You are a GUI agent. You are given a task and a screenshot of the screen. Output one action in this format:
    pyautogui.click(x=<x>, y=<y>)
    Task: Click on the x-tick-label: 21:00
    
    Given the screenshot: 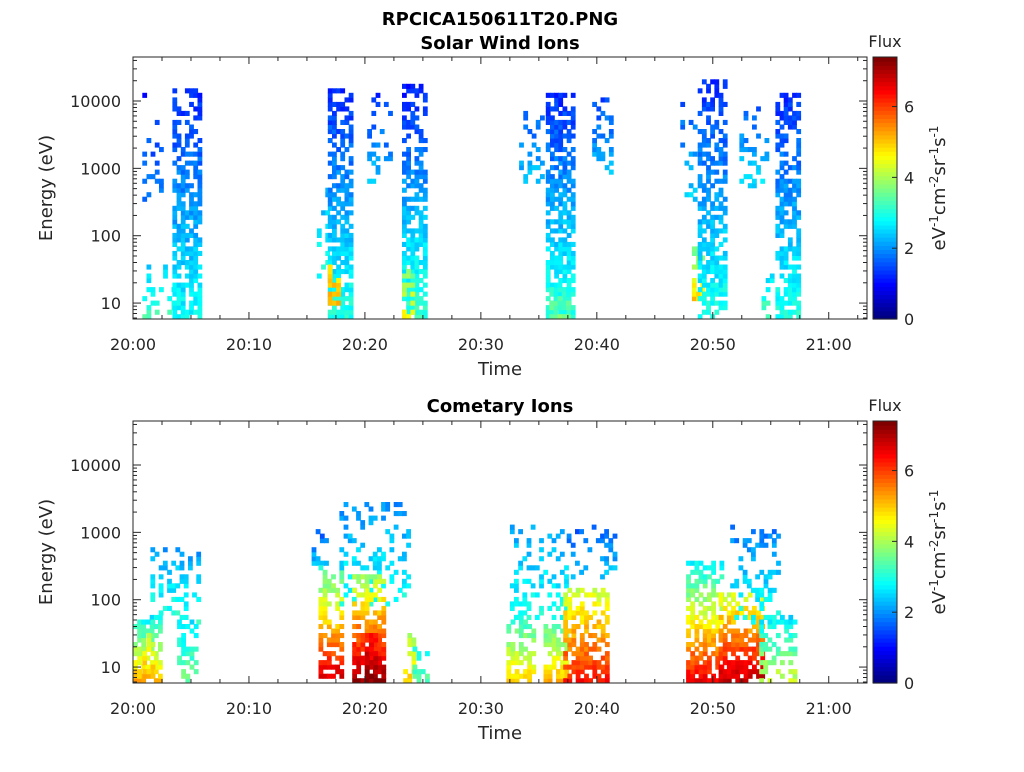 What is the action you would take?
    pyautogui.click(x=829, y=708)
    